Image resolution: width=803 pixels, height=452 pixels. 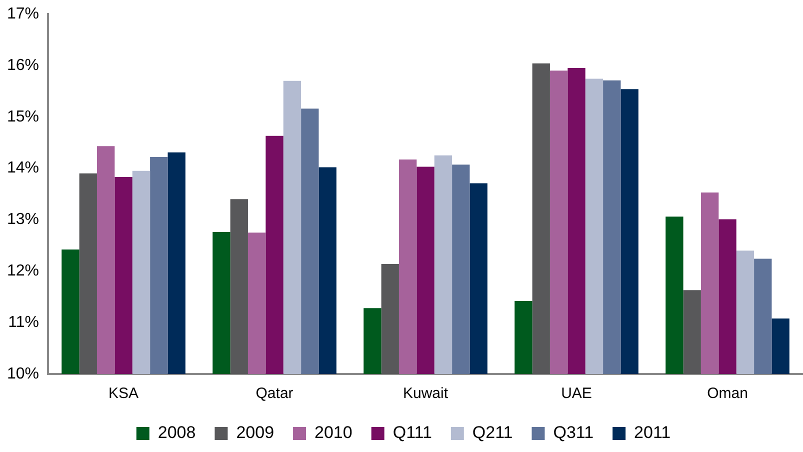 What do you see at coordinates (23, 271) in the screenshot?
I see `y-tick-label: 12%` at bounding box center [23, 271].